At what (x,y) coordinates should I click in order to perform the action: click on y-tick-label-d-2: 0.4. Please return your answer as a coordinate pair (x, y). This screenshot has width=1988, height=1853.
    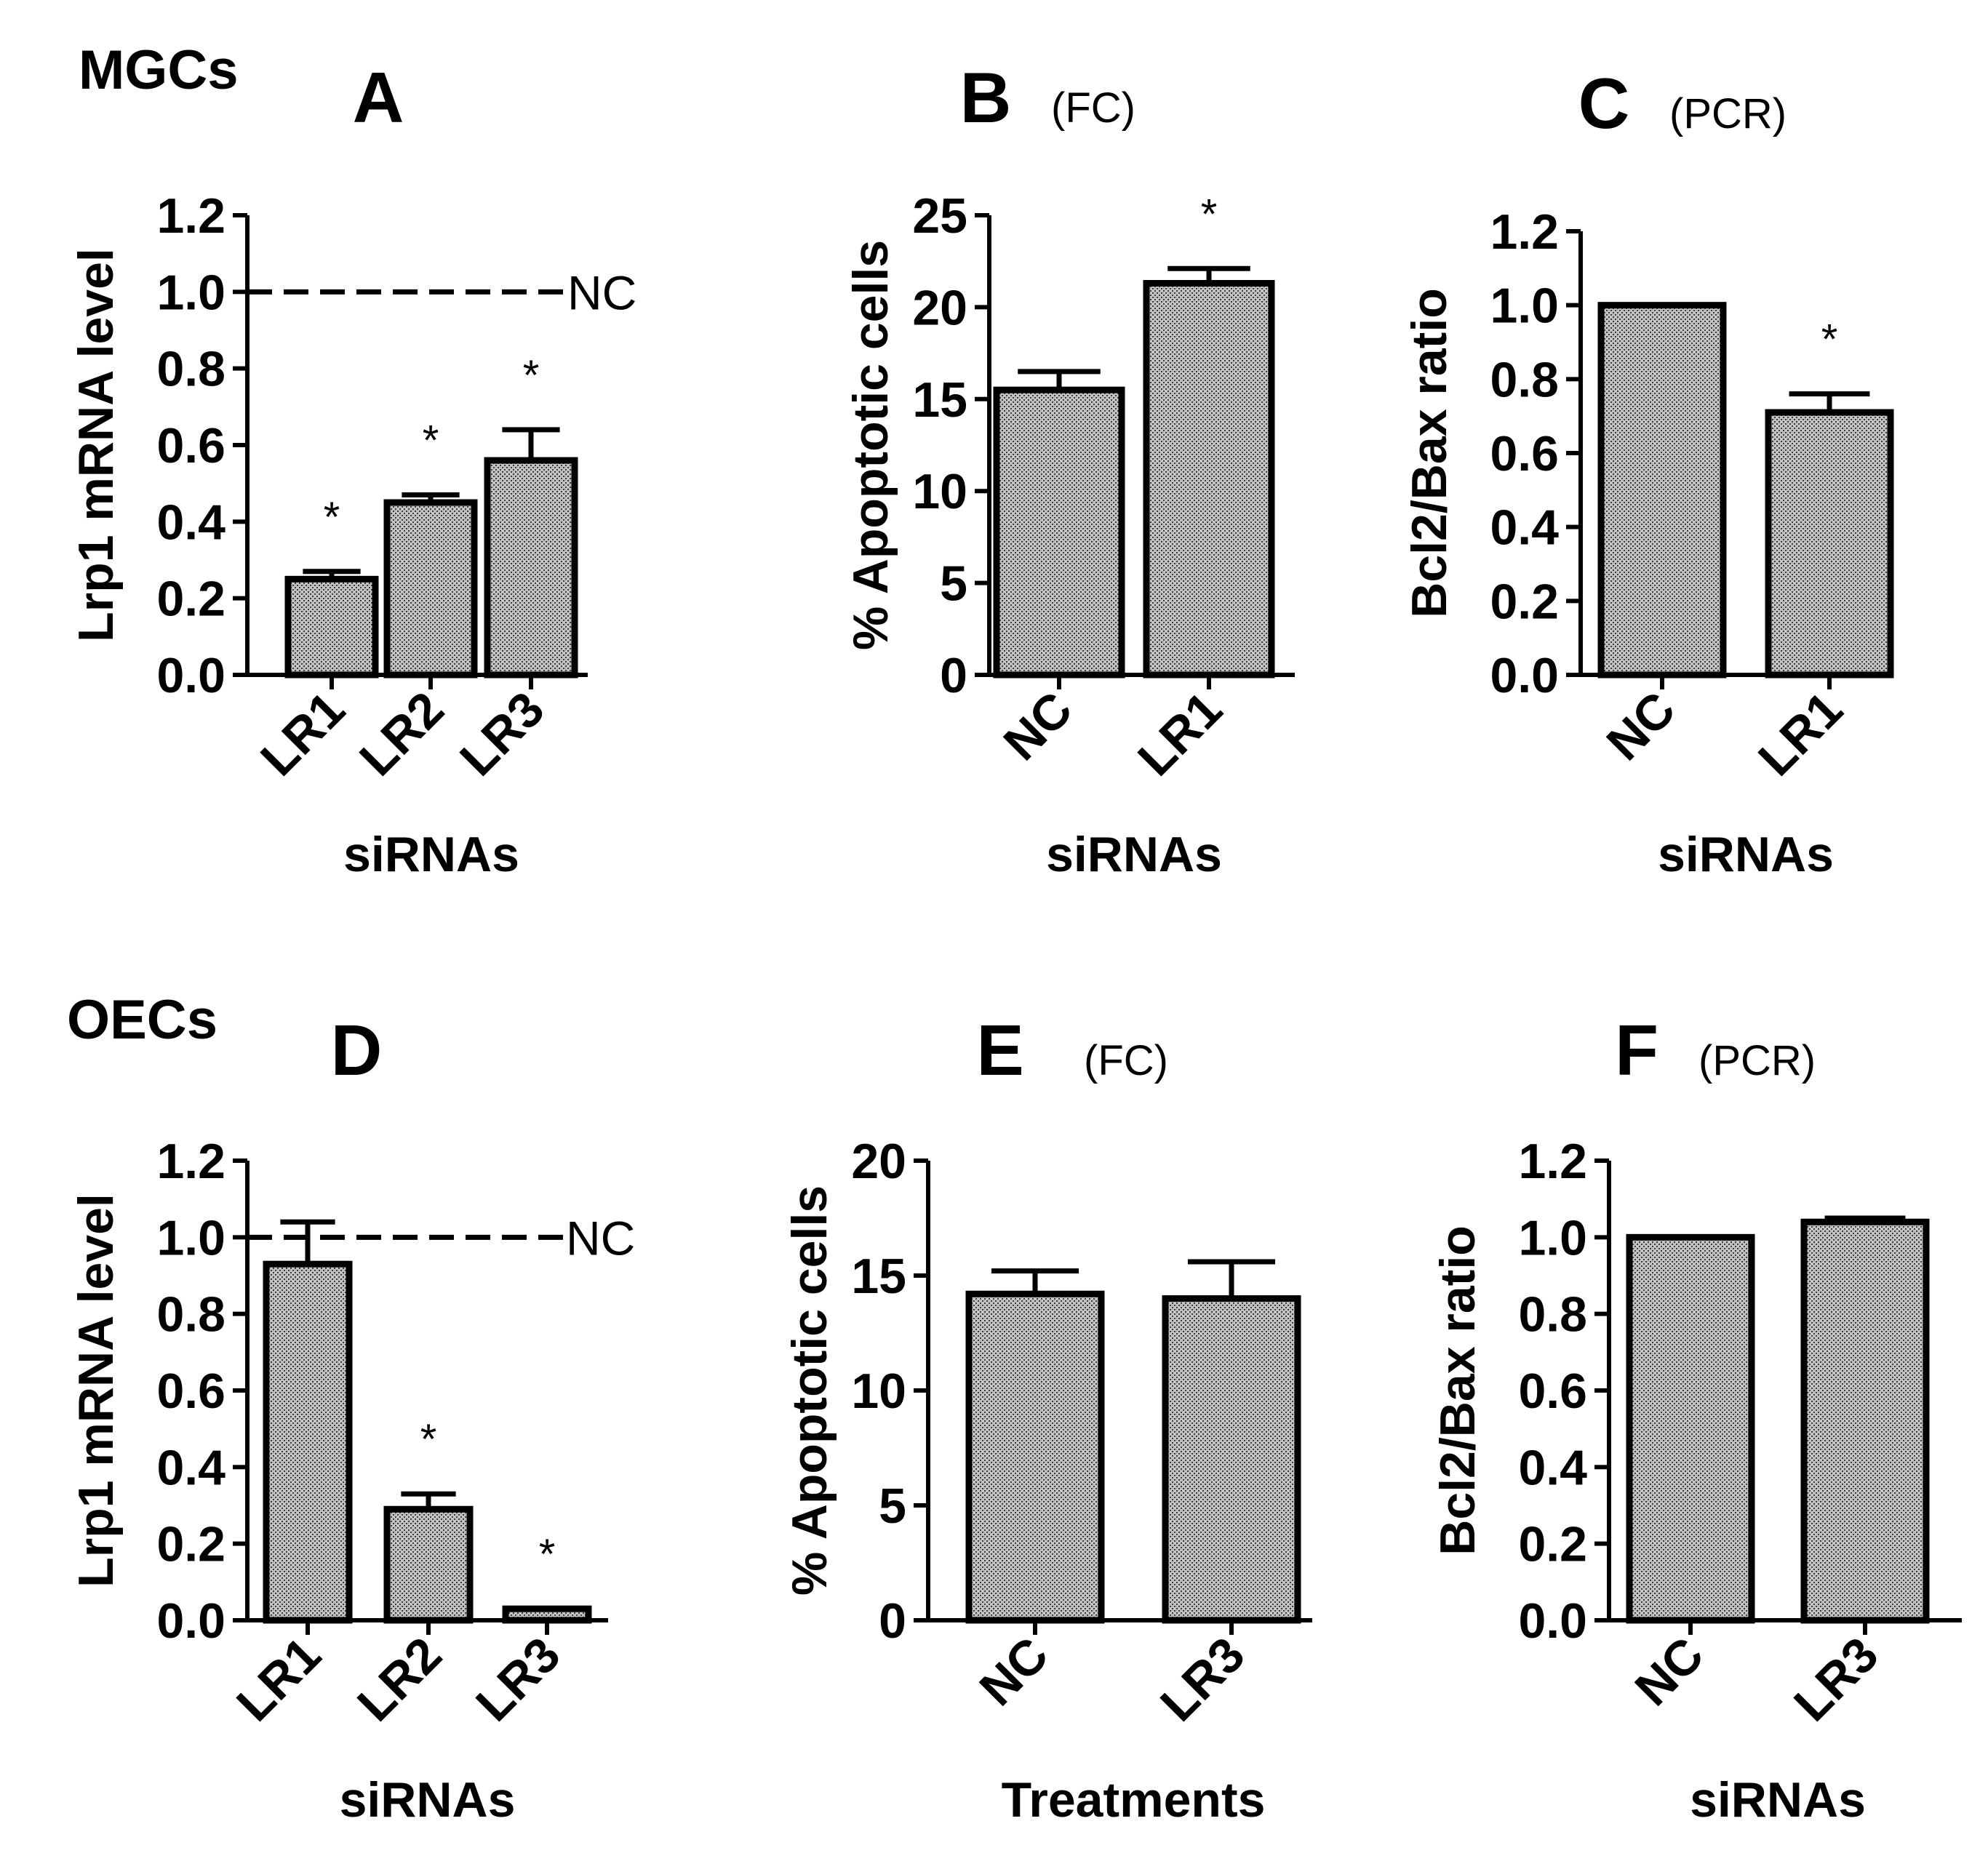
    Looking at the image, I should click on (190, 1468).